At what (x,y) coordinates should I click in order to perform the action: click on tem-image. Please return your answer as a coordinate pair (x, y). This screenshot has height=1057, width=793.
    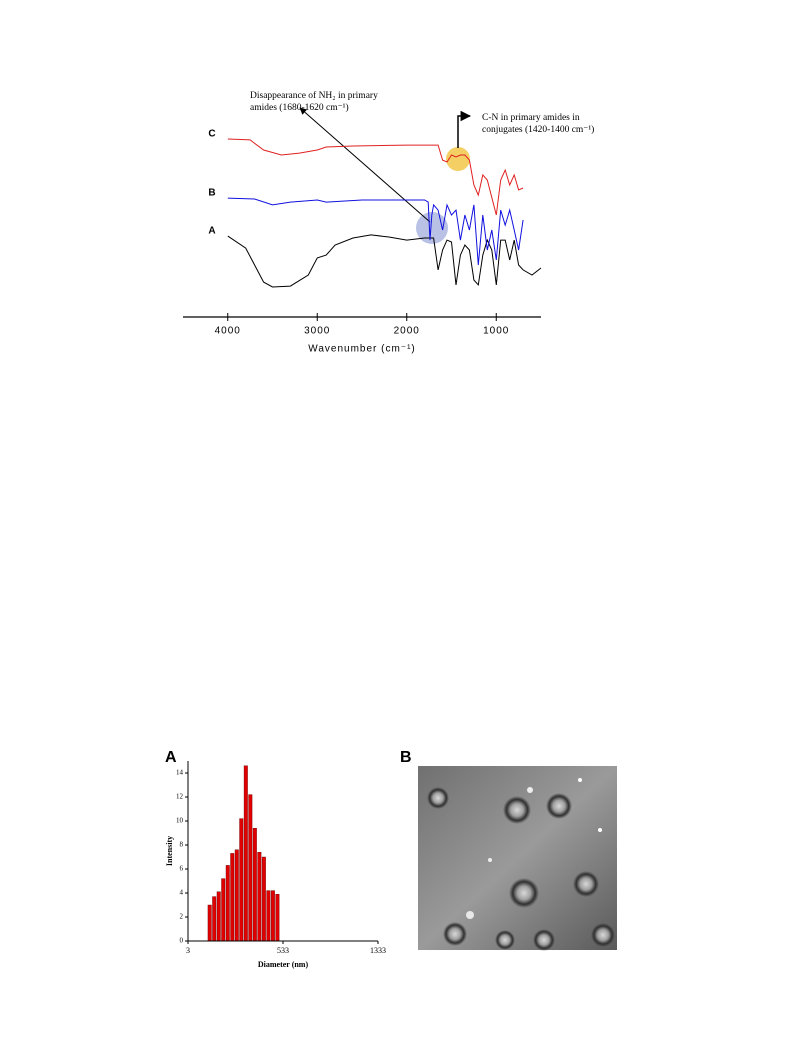
    Looking at the image, I should click on (517, 858).